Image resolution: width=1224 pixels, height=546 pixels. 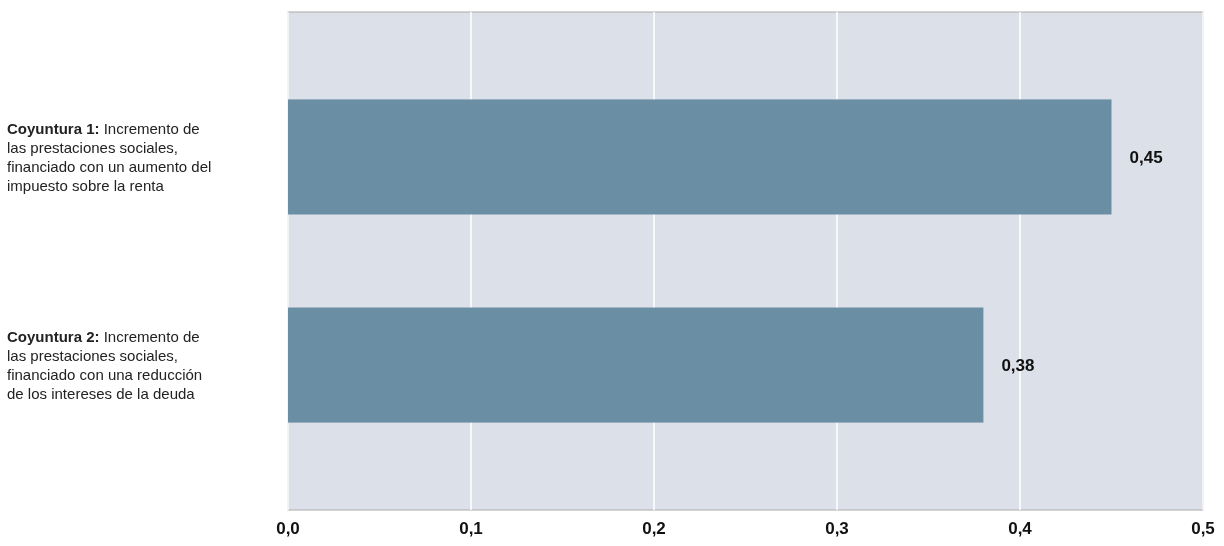 I want to click on x-tick-label: 0,0, so click(x=288, y=528).